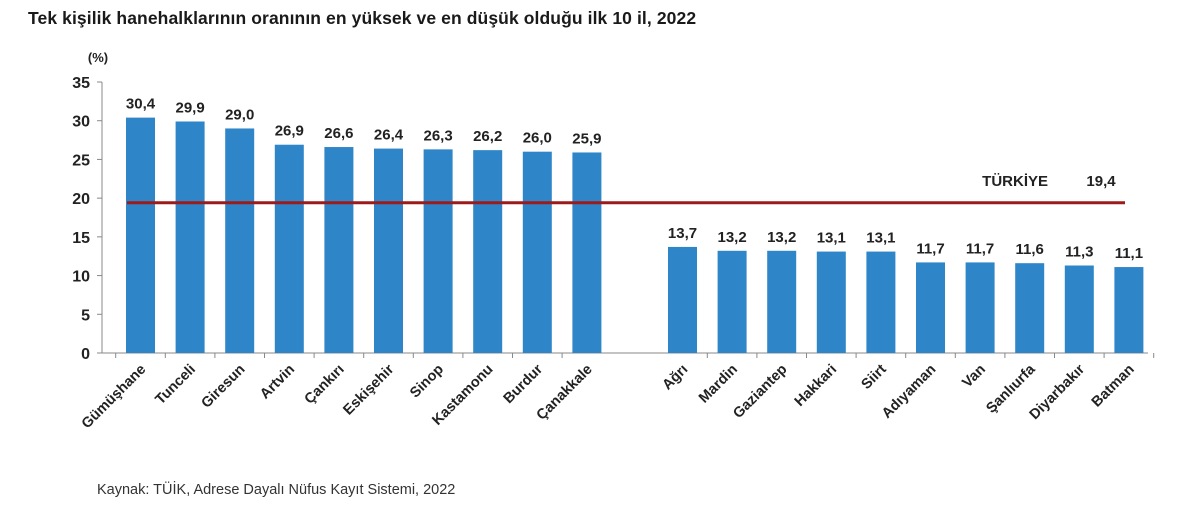 This screenshot has height=530, width=1200. I want to click on bar-value-label: 11,1, so click(1129, 253).